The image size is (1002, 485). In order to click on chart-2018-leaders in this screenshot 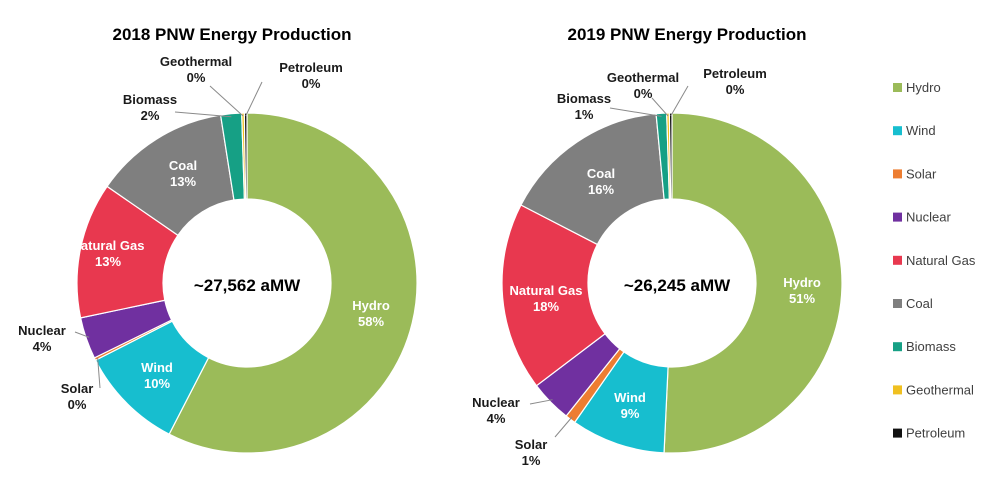, I will do `click(168, 235)`.